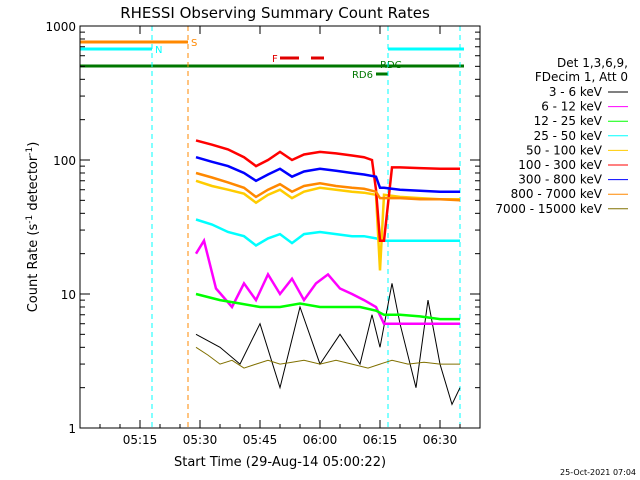 The image size is (640, 480). Describe the element at coordinates (576, 92) in the screenshot. I see `legend-label-0: 3 - 6 keV` at that location.